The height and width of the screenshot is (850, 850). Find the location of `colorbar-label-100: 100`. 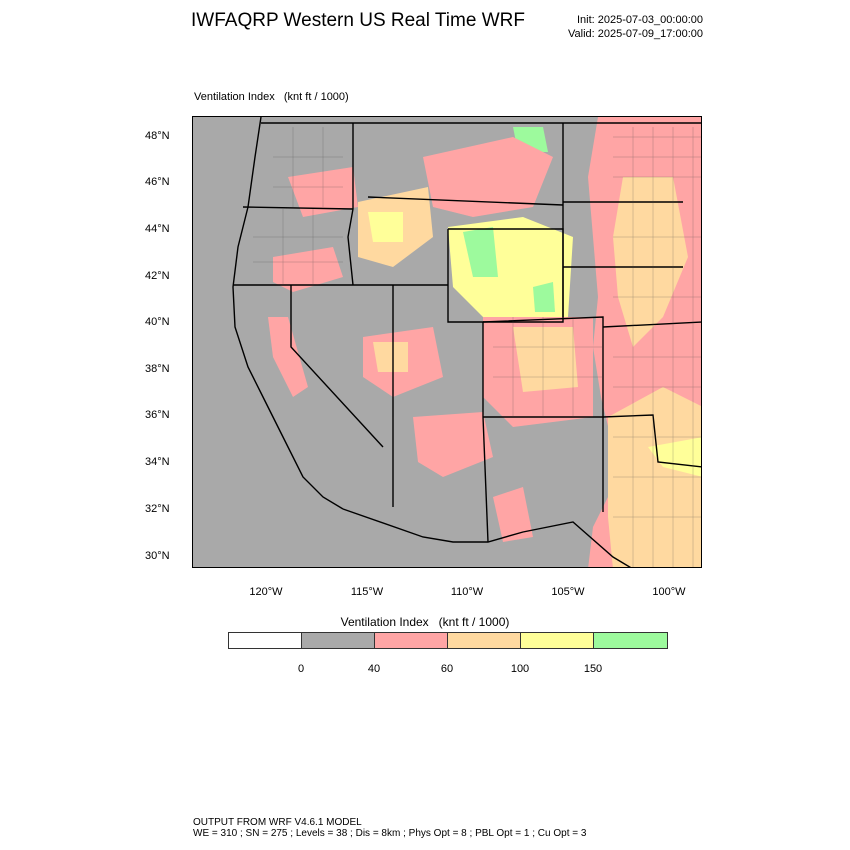

colorbar-label-100: 100 is located at coordinates (520, 669).